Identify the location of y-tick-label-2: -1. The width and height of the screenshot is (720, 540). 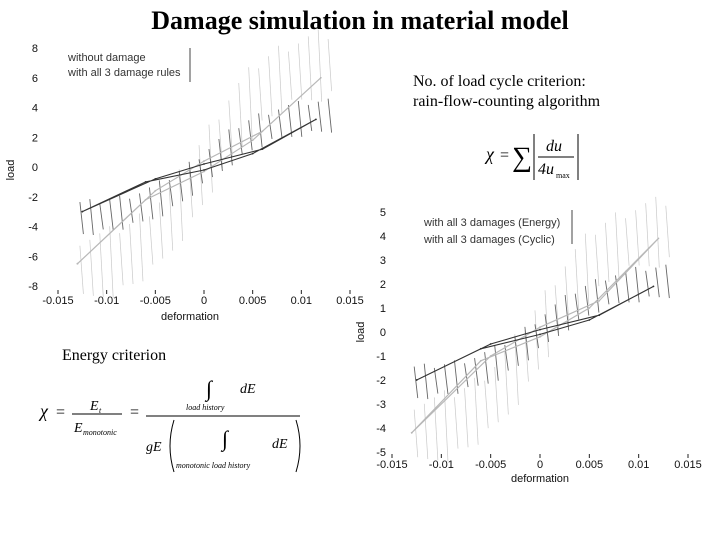
(381, 357).